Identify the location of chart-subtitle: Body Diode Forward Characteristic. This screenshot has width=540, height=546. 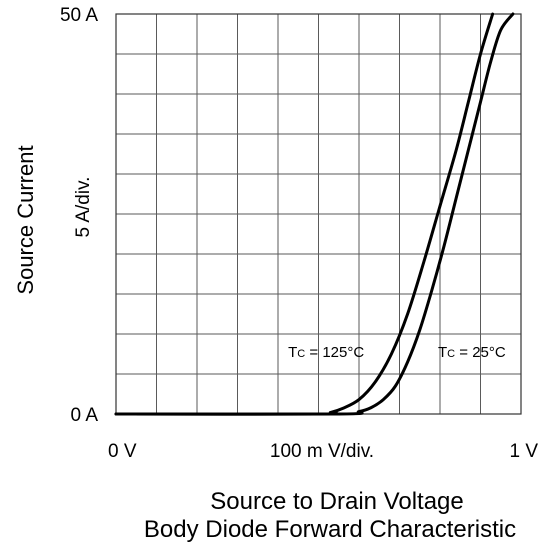
(330, 529).